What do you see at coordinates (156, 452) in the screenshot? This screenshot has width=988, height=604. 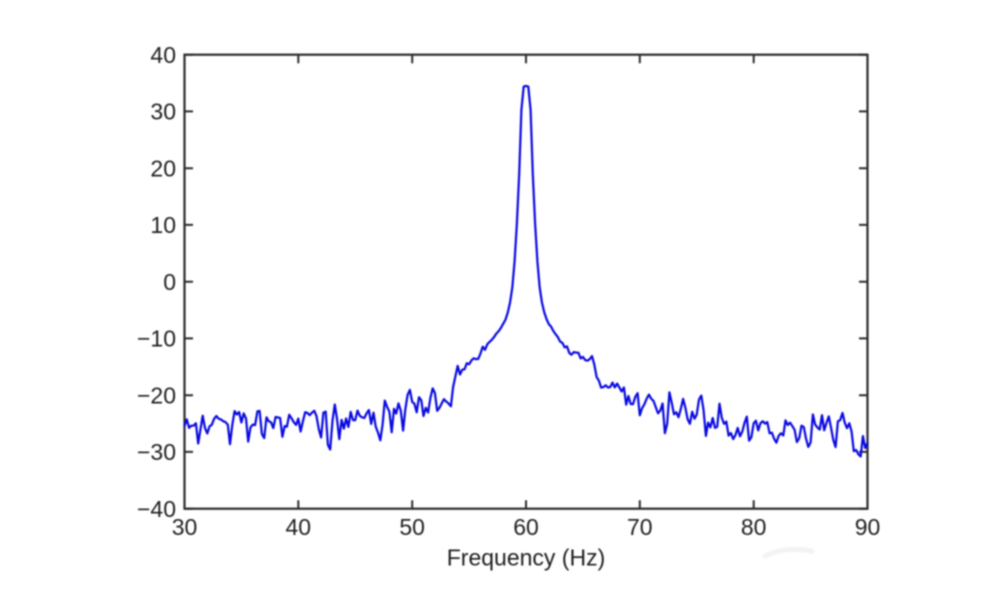 I see `svg-text: −30` at bounding box center [156, 452].